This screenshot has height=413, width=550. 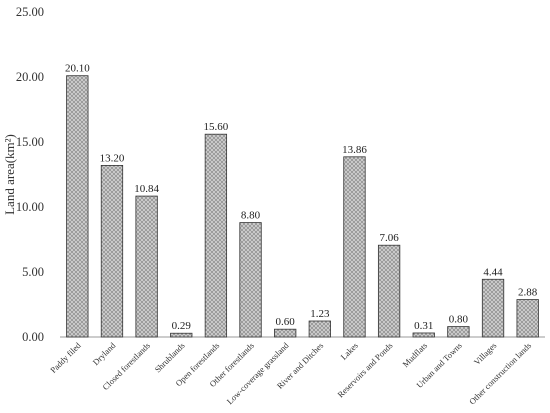 What do you see at coordinates (146, 189) in the screenshot?
I see `data-label: 10.84` at bounding box center [146, 189].